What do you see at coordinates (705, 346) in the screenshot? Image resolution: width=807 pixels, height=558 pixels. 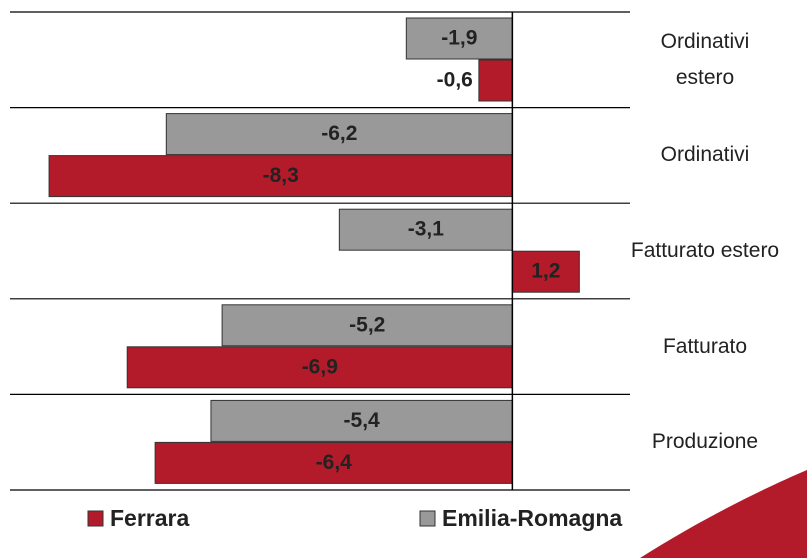 I see `category-label: Fatturato` at bounding box center [705, 346].